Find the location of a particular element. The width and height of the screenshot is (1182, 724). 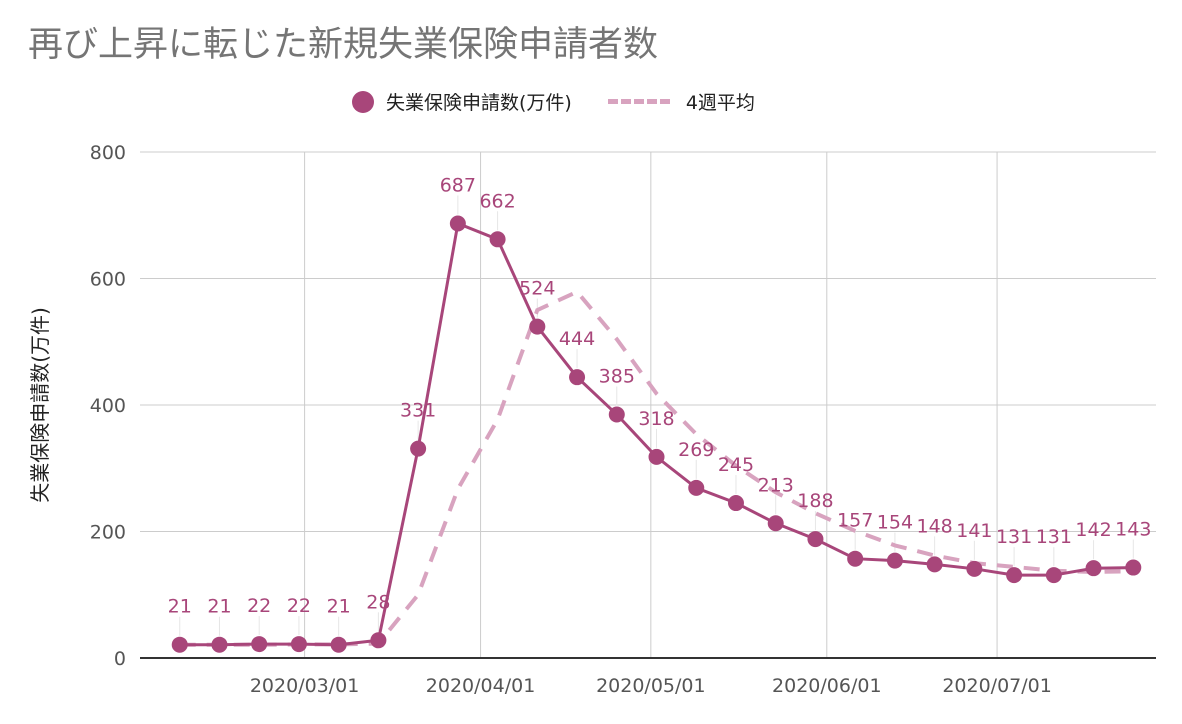

data-label: 331 is located at coordinates (418, 411).